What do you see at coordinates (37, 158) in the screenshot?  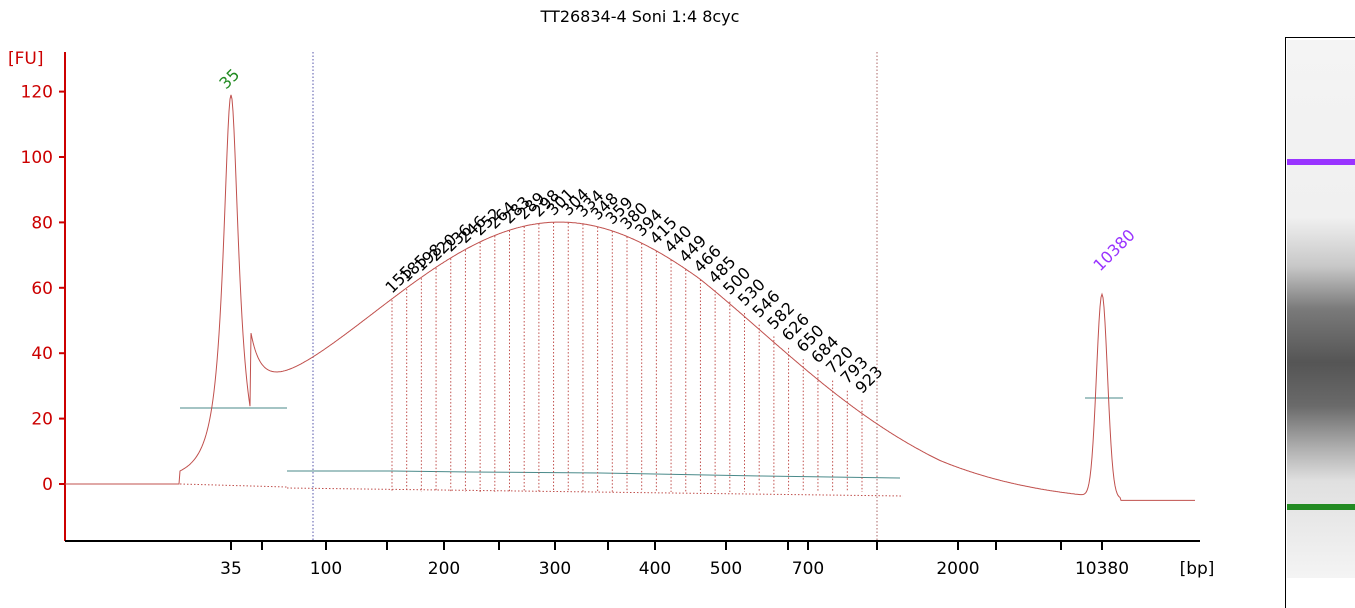 I see `y-tick-label: 100` at bounding box center [37, 158].